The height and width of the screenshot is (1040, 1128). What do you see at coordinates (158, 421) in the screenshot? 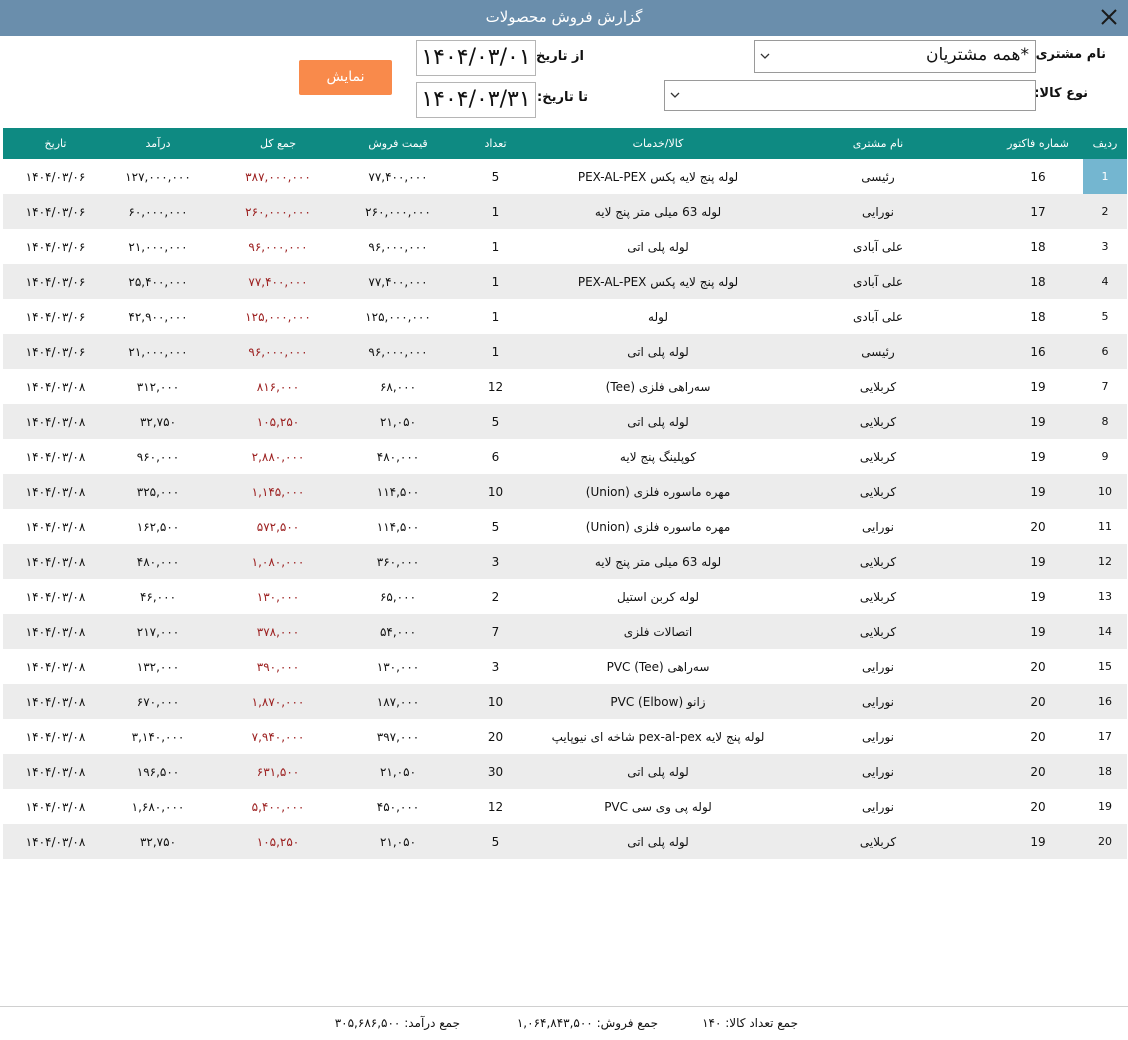
I see `cell-income: ۳۲,۷۵۰` at bounding box center [158, 421].